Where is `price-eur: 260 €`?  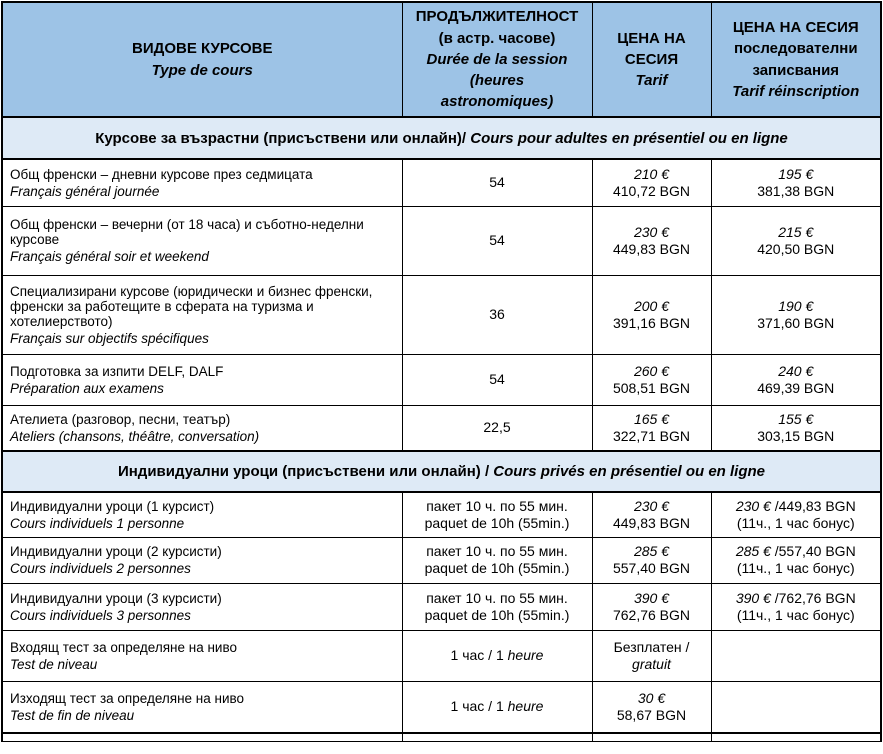
price-eur: 260 € is located at coordinates (651, 370).